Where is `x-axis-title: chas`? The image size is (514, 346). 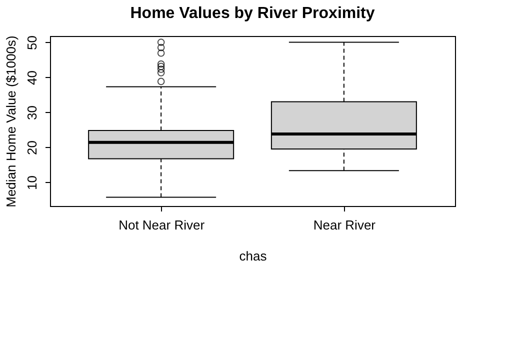
x-axis-title: chas is located at coordinates (253, 256).